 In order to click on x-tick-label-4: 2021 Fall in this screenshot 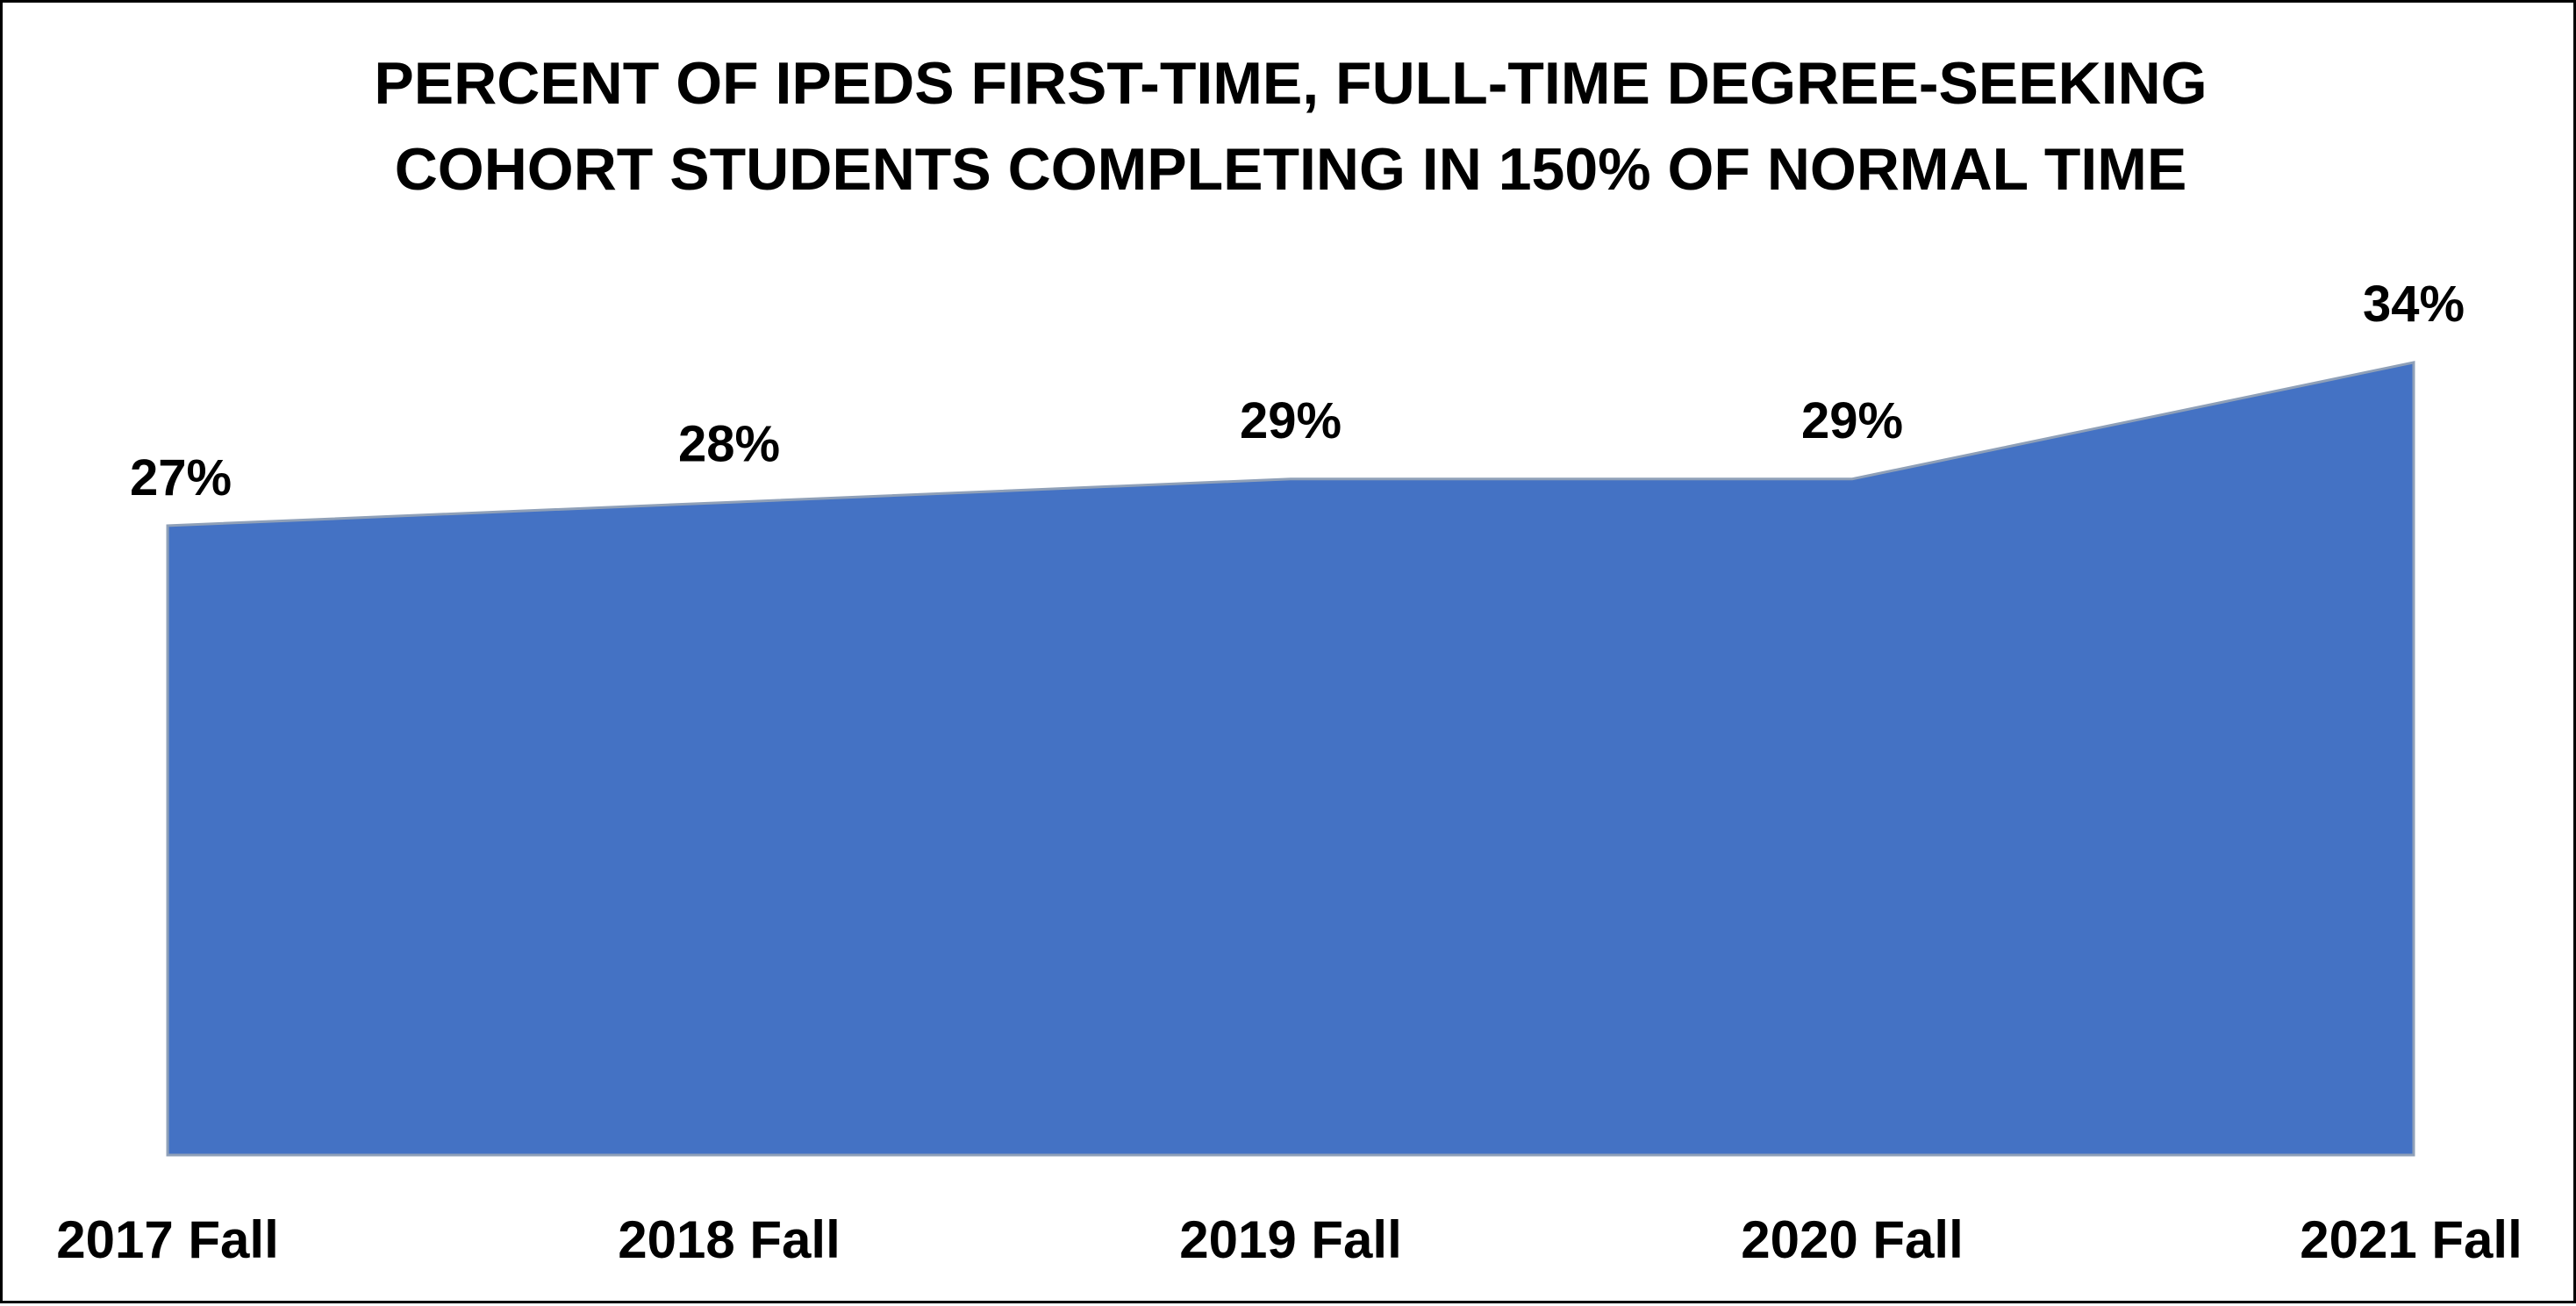, I will do `click(2411, 1239)`.